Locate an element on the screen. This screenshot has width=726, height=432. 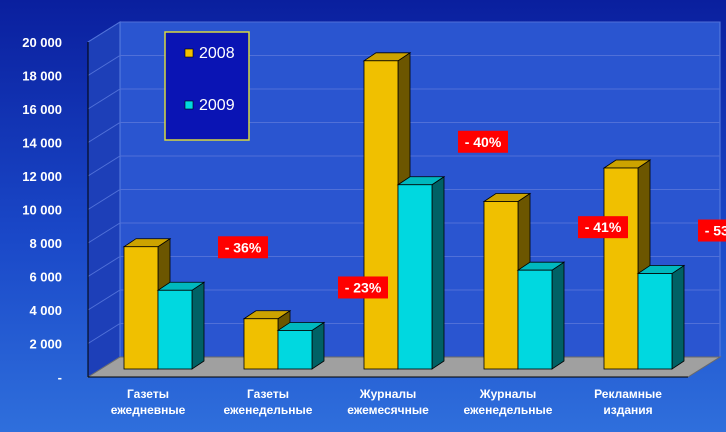
y-tick-label: 6 000 is located at coordinates (45, 277).